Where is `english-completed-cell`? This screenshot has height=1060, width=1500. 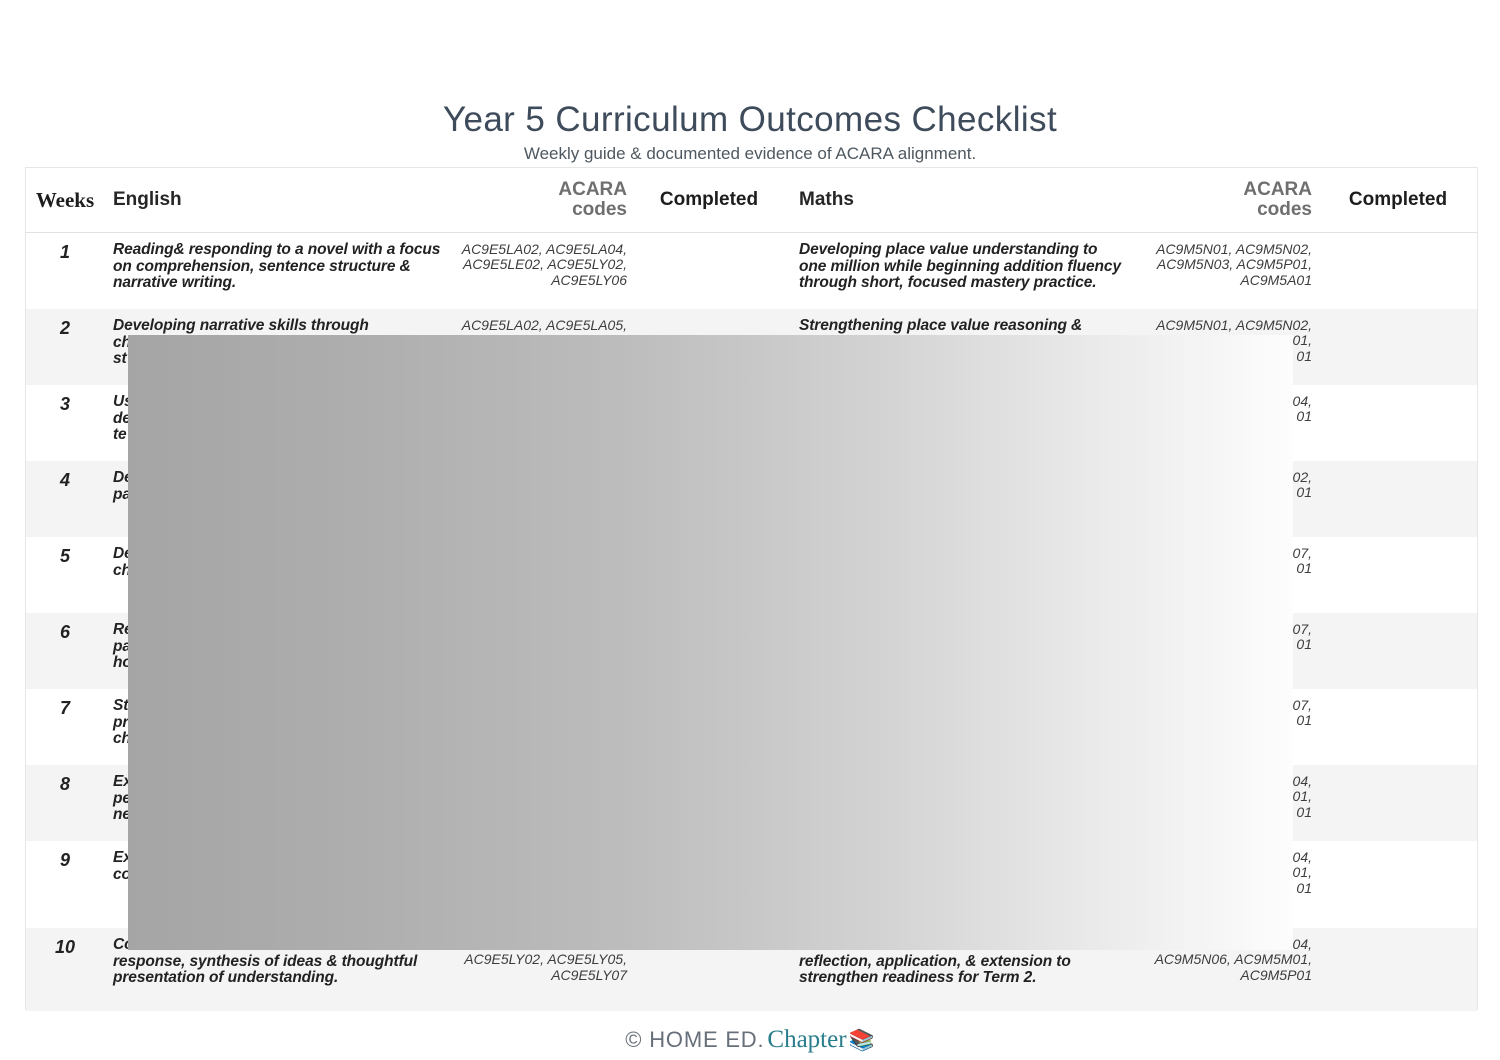 english-completed-cell is located at coordinates (709, 271).